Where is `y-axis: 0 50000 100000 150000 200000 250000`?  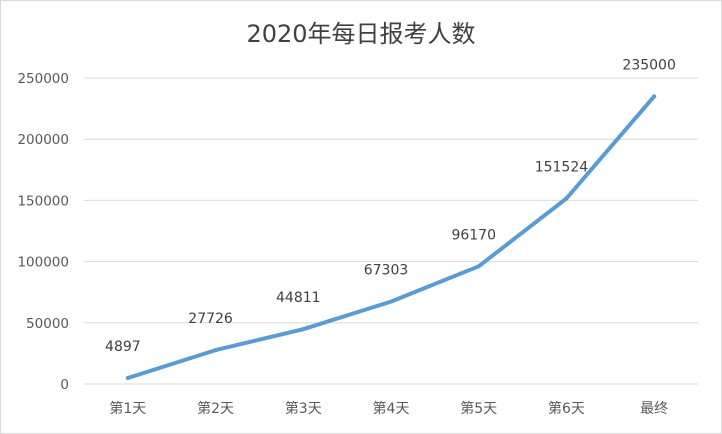 y-axis: 0 50000 100000 150000 200000 250000 is located at coordinates (43, 232).